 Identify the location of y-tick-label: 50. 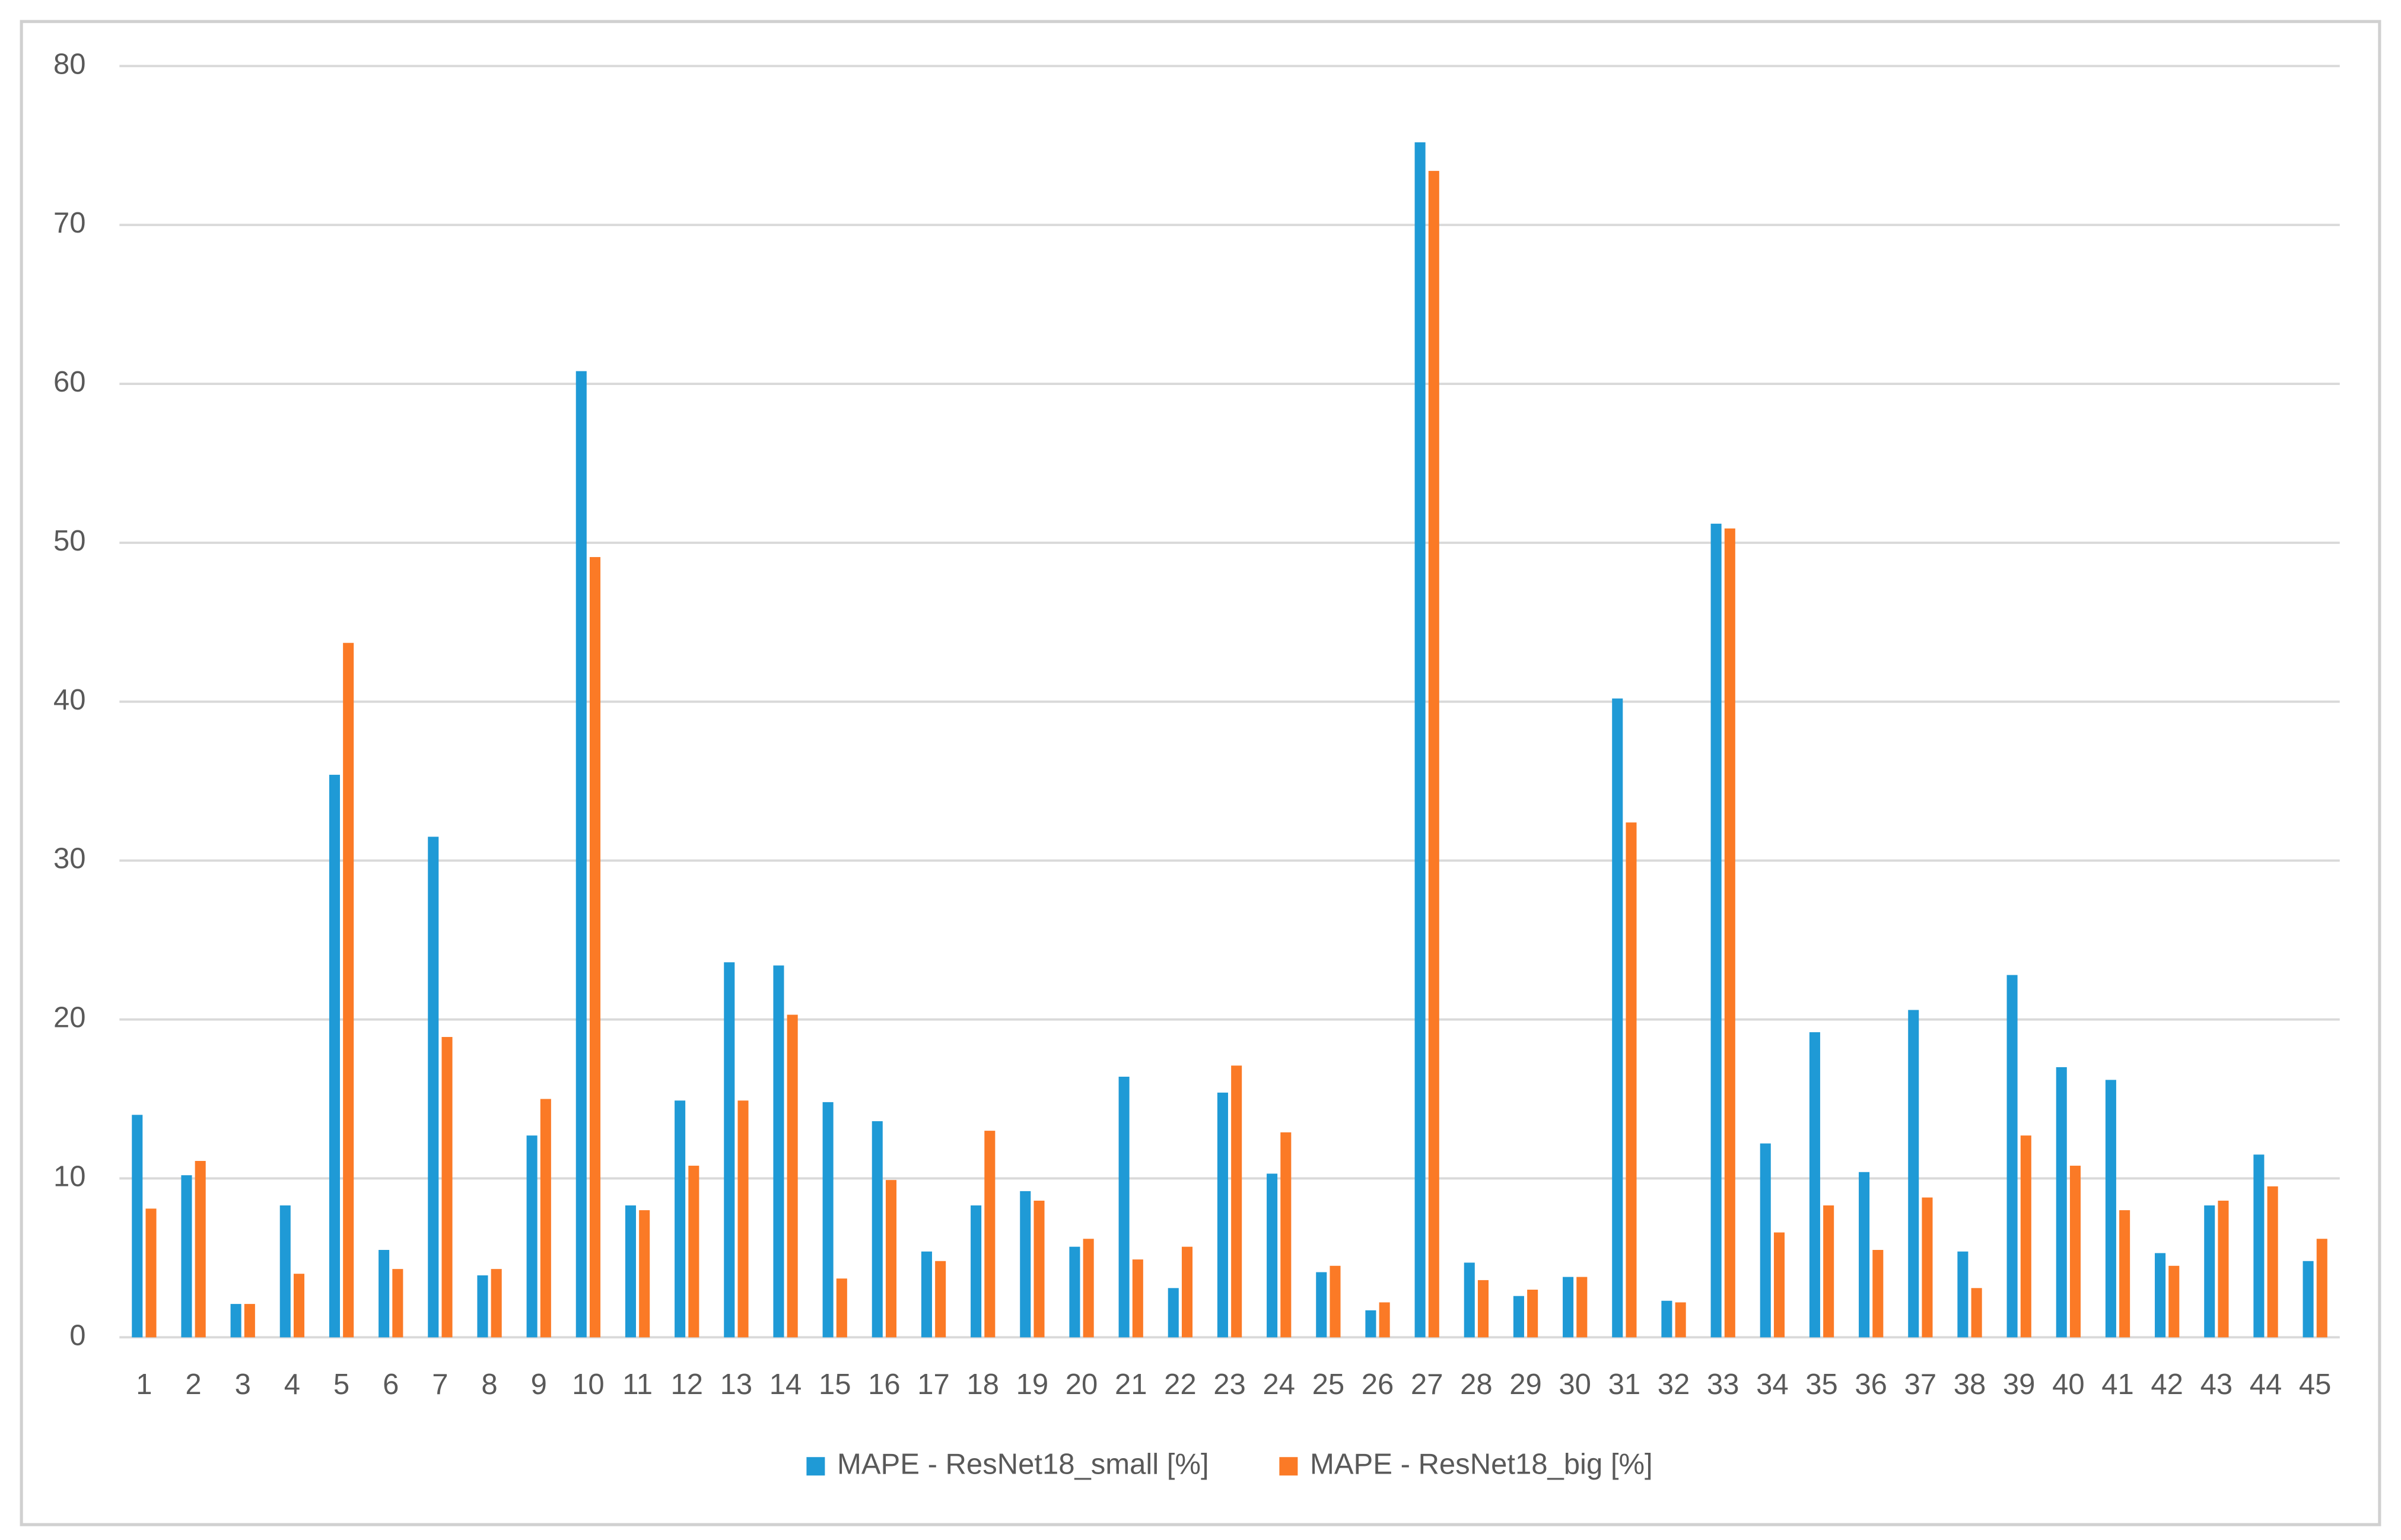
(69, 541).